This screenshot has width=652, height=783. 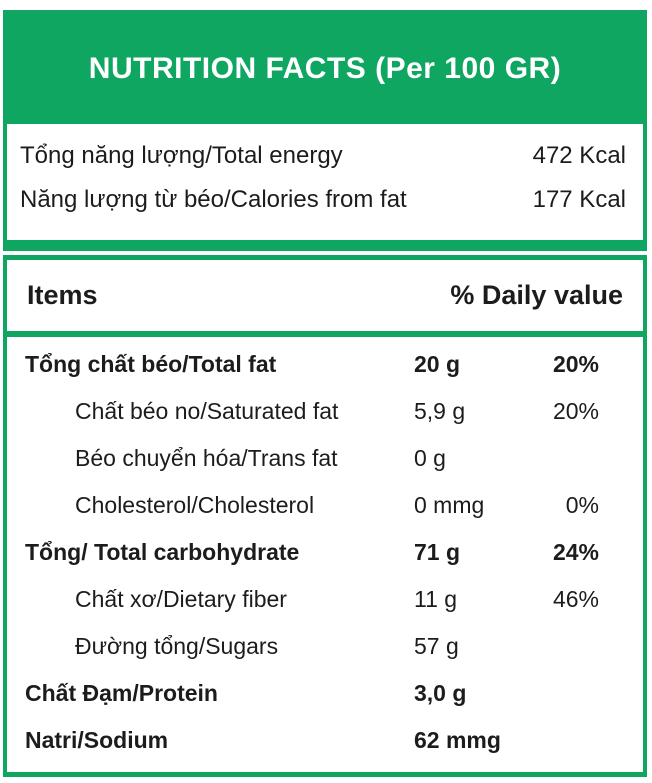 I want to click on nutrient-row-total-carbohydrate: Tổng/ Total carbohydrate 71 g 24%, so click(x=325, y=552).